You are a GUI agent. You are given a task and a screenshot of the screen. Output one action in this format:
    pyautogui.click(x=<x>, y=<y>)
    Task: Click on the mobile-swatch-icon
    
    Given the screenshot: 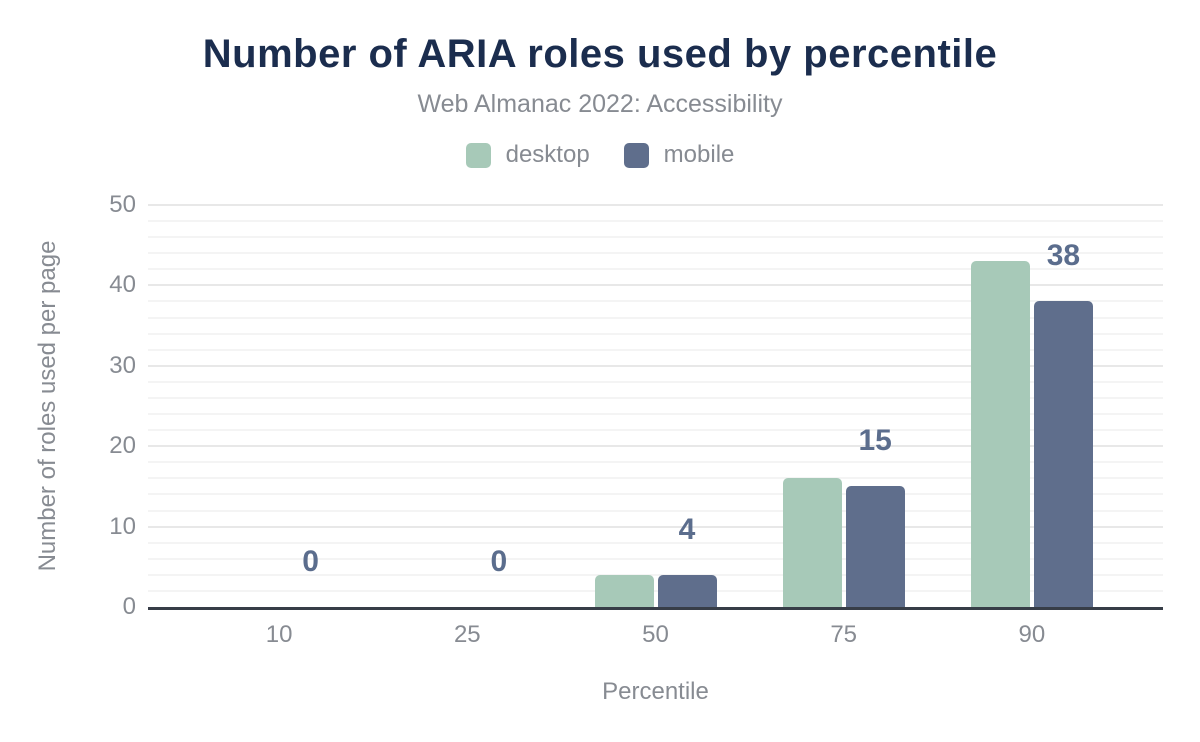 What is the action you would take?
    pyautogui.click(x=636, y=155)
    